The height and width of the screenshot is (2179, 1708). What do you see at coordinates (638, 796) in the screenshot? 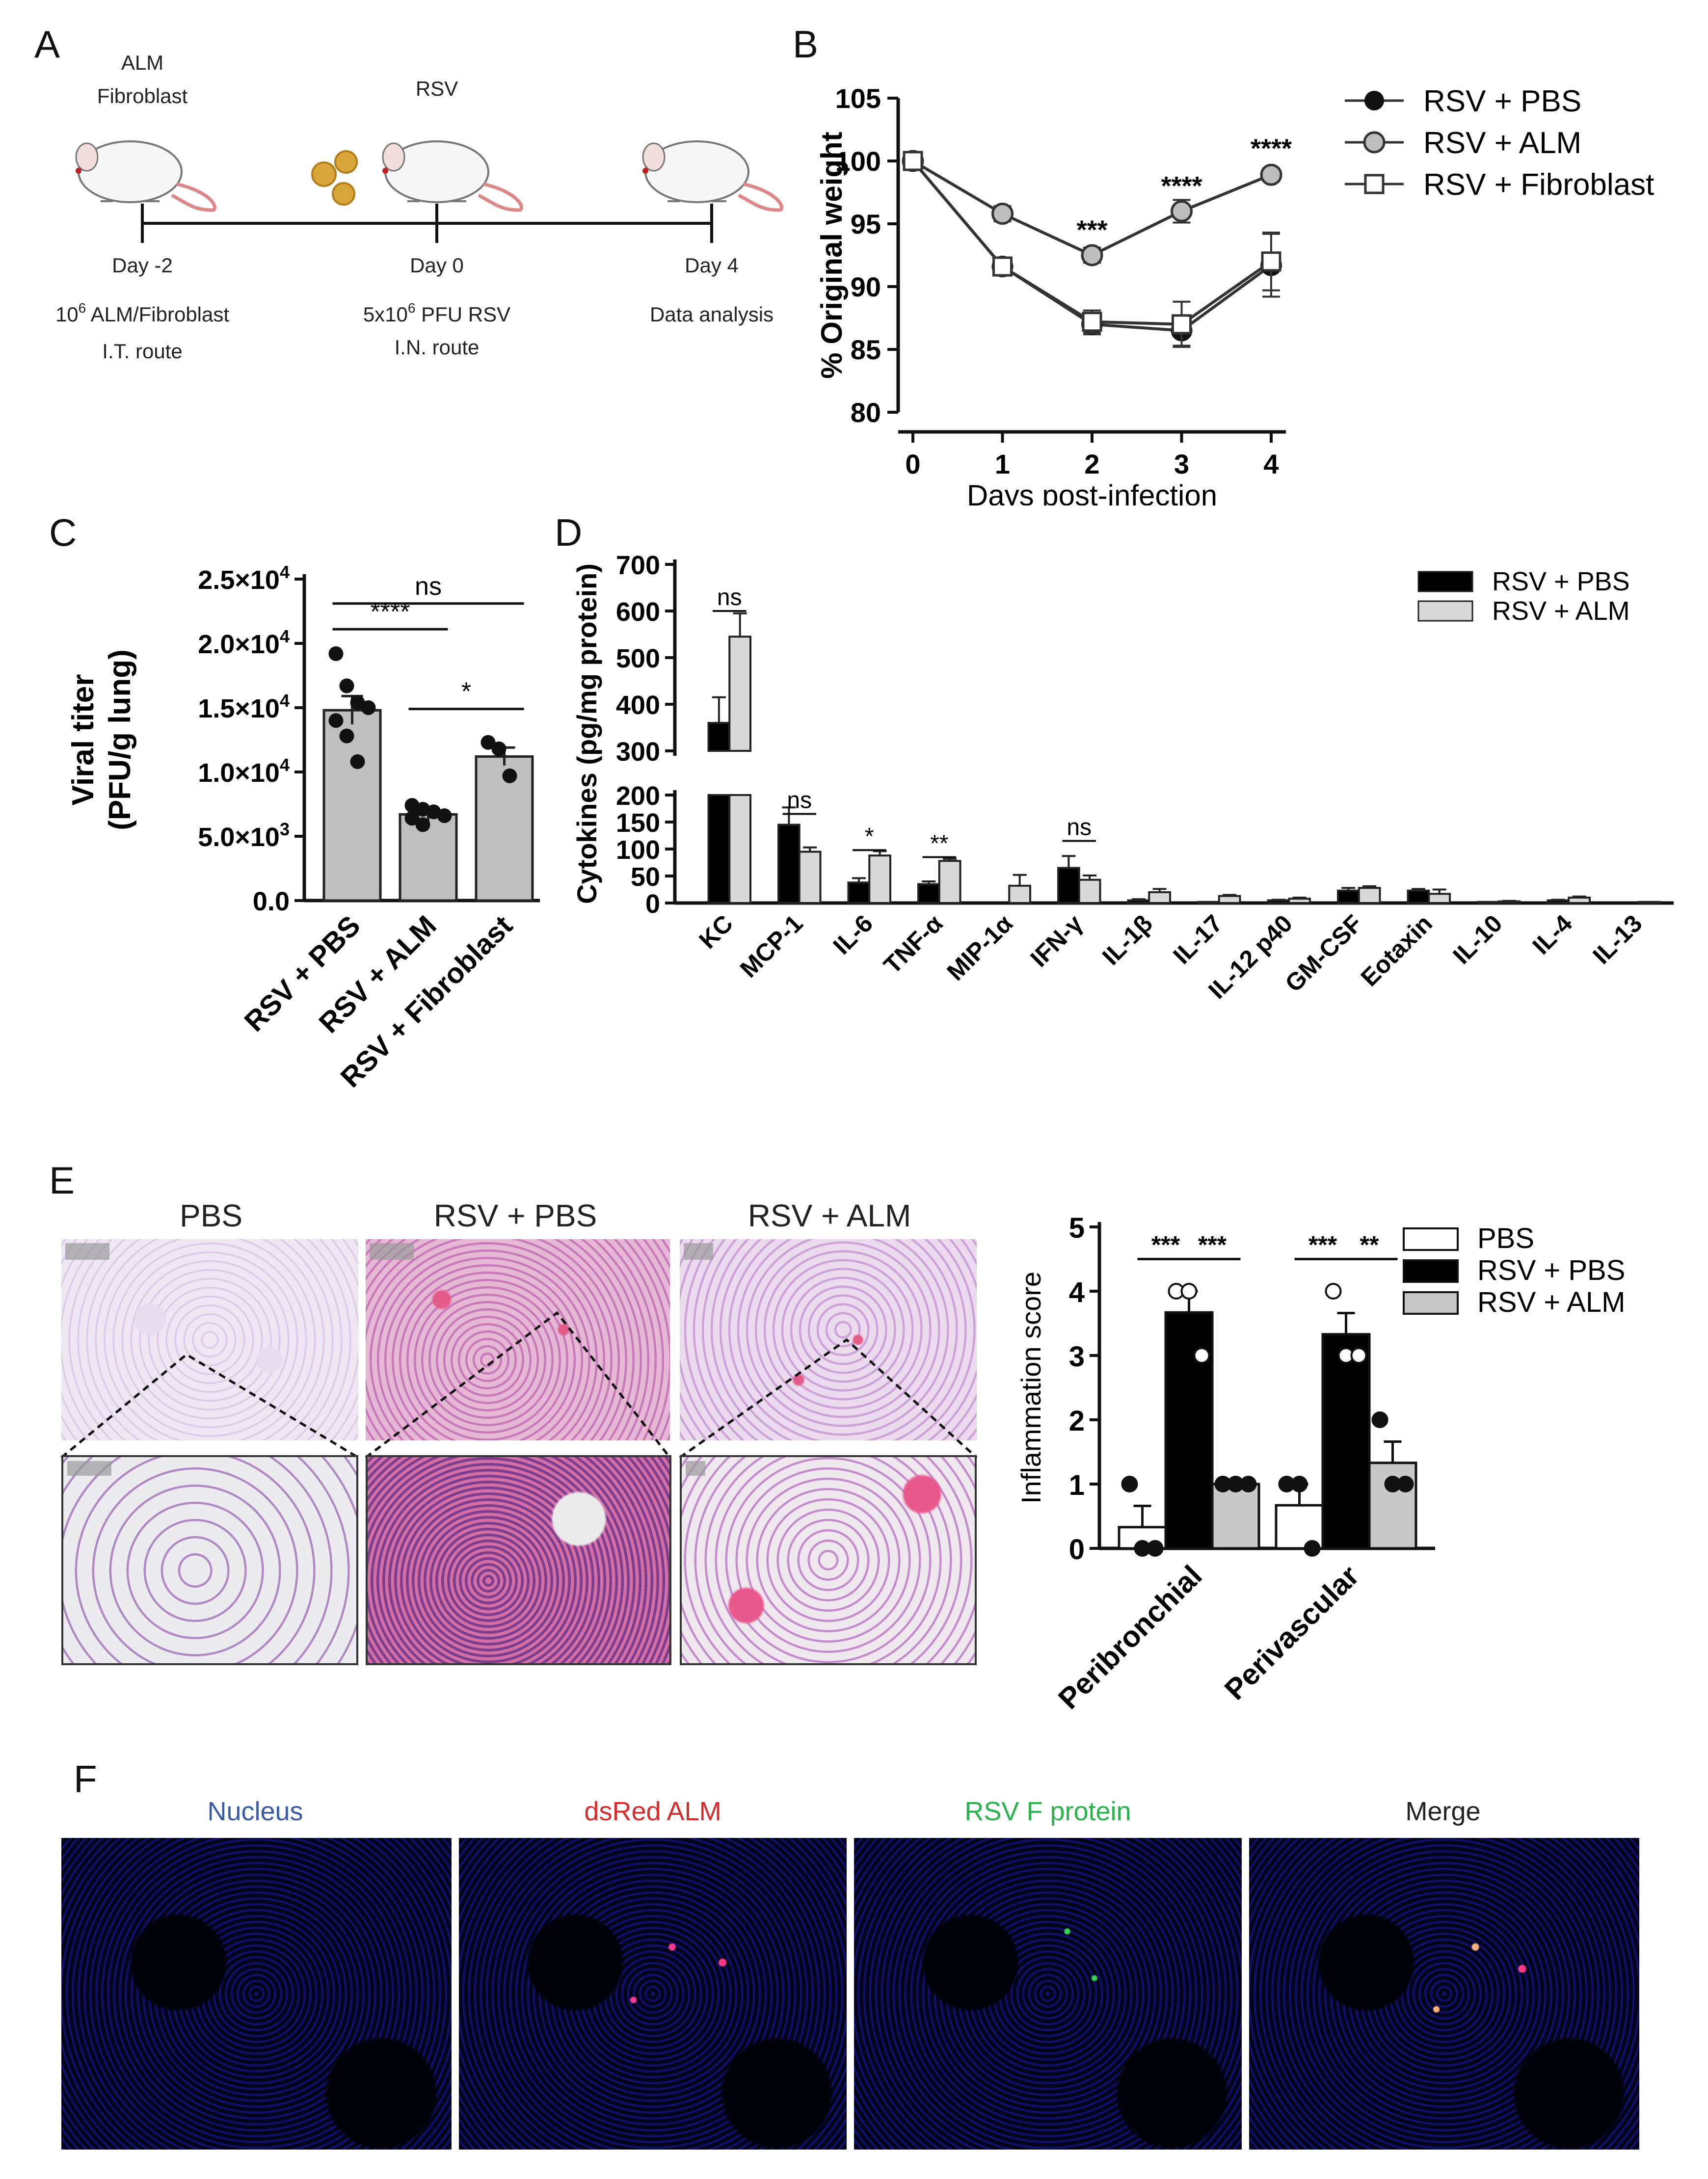
I see `y-tick-label: 200` at bounding box center [638, 796].